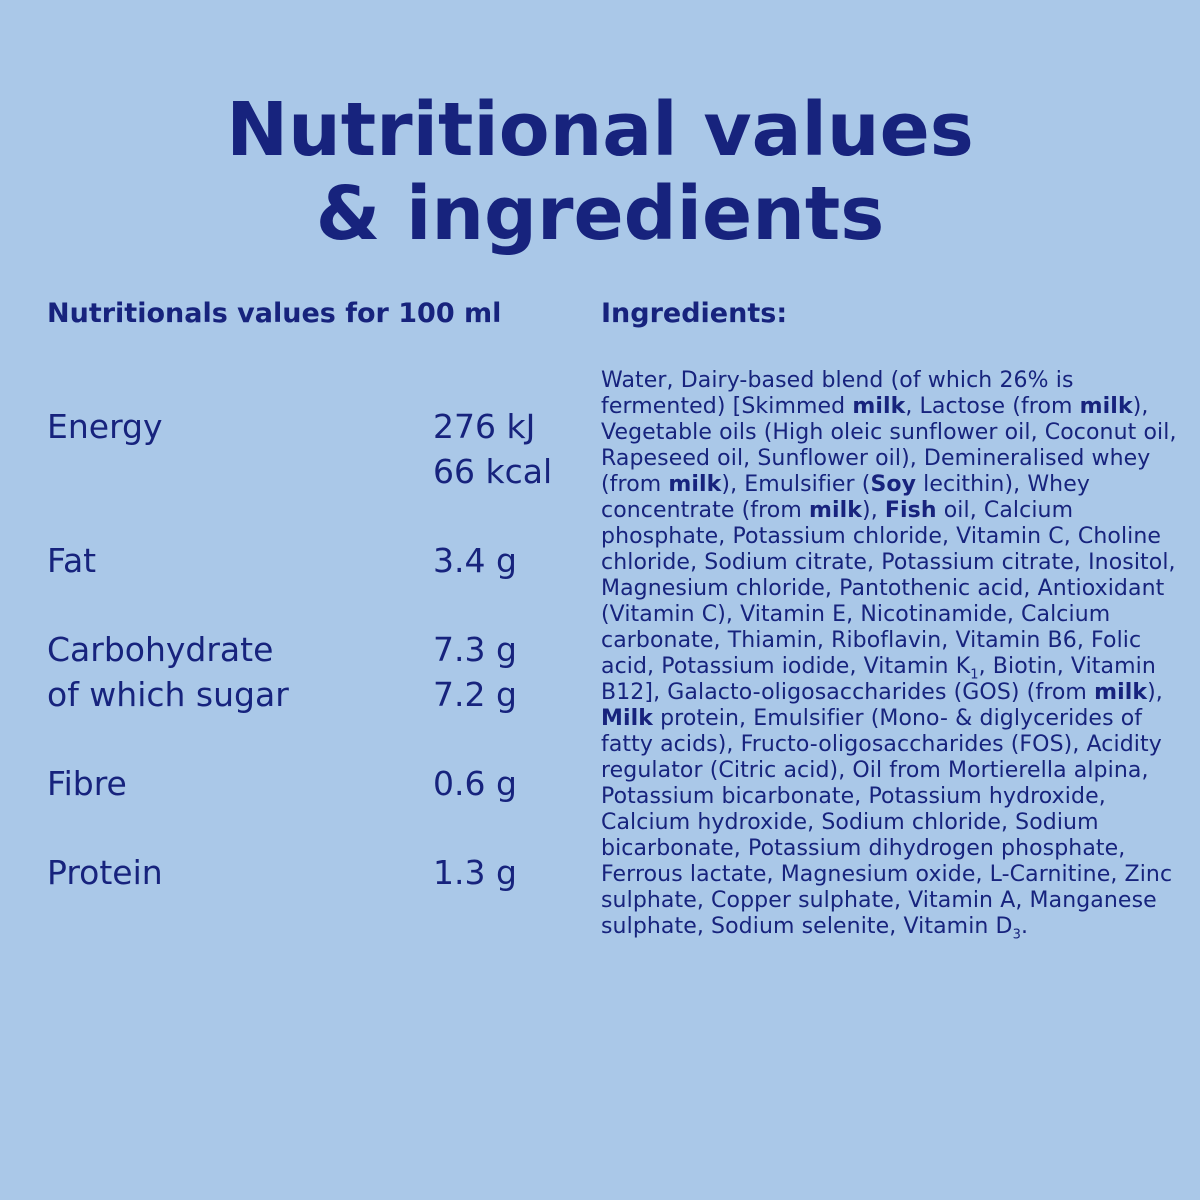 The width and height of the screenshot is (1200, 1200). I want to click on title-line: & ingredients, so click(600, 214).